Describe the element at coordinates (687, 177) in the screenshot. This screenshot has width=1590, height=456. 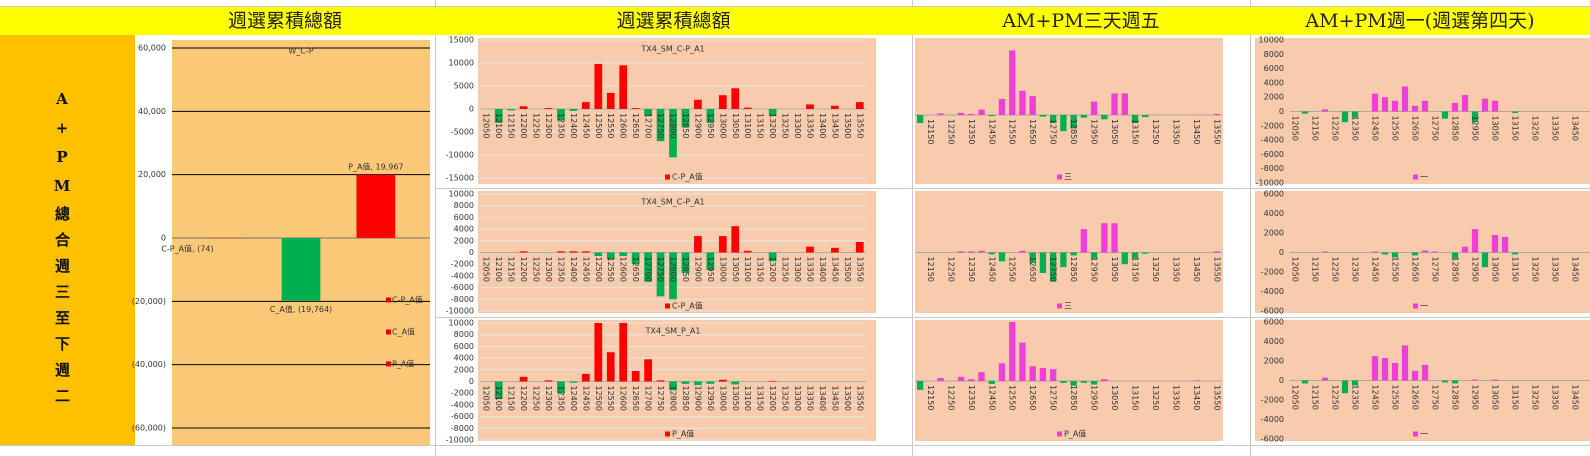
I see `legend-label: C-P_A值` at that location.